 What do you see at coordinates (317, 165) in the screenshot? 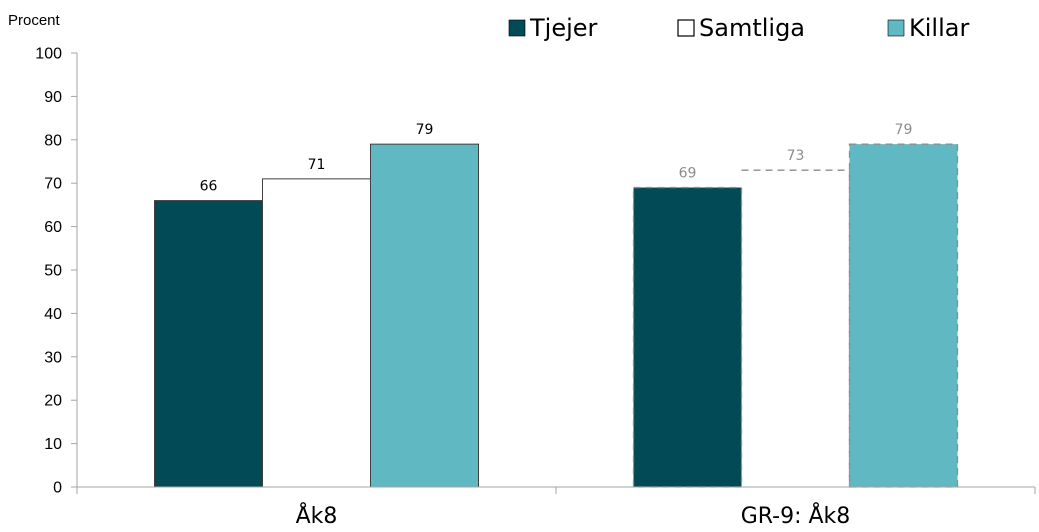
I see `data-label: 71` at bounding box center [317, 165].